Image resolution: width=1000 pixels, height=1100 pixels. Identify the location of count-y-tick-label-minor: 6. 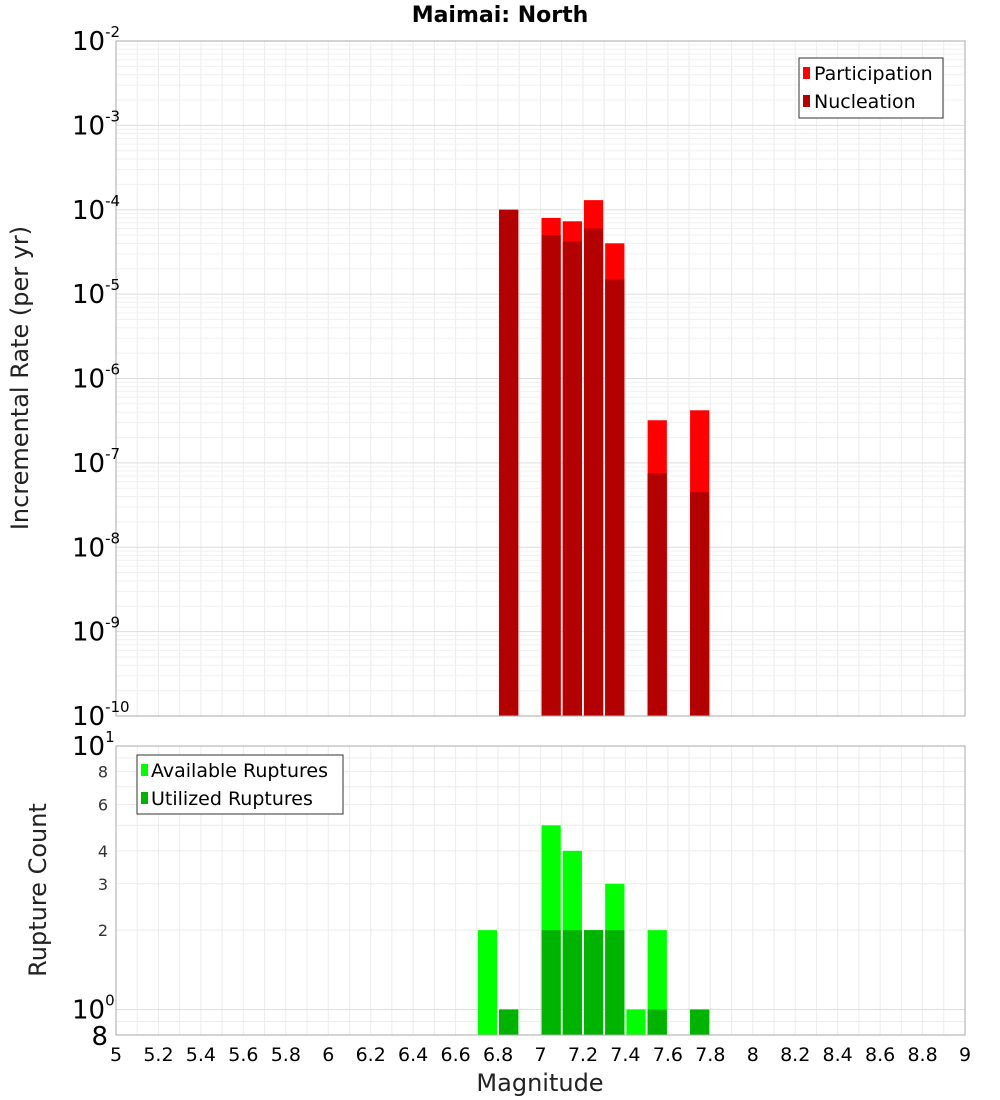
(103, 804).